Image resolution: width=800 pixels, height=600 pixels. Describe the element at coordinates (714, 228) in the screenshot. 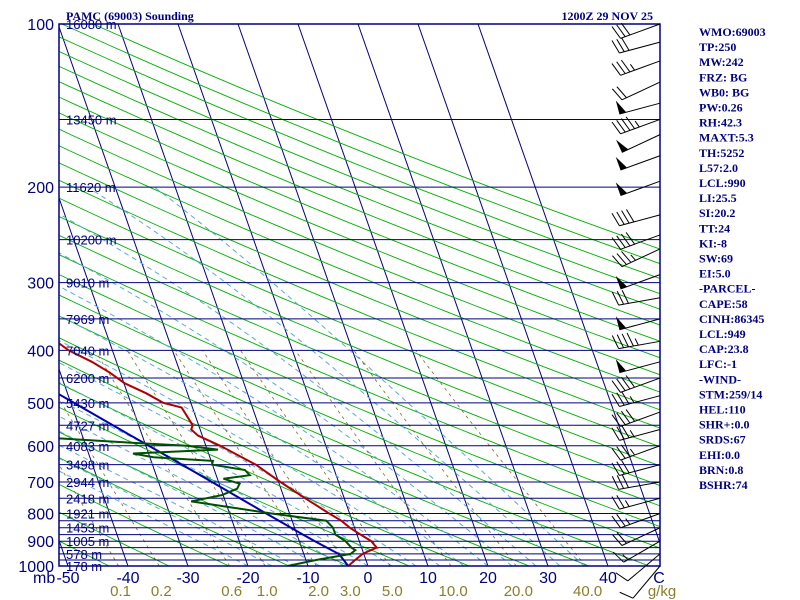

I see `index-13: TT:24` at that location.